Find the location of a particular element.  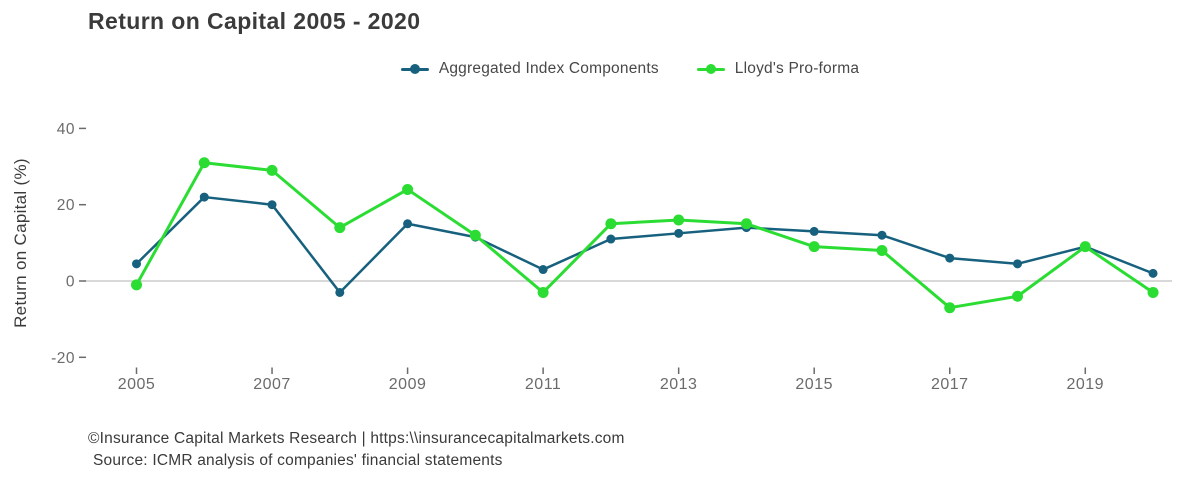

legend-item-aggregated-index: Aggregated Index Components is located at coordinates (529, 69).